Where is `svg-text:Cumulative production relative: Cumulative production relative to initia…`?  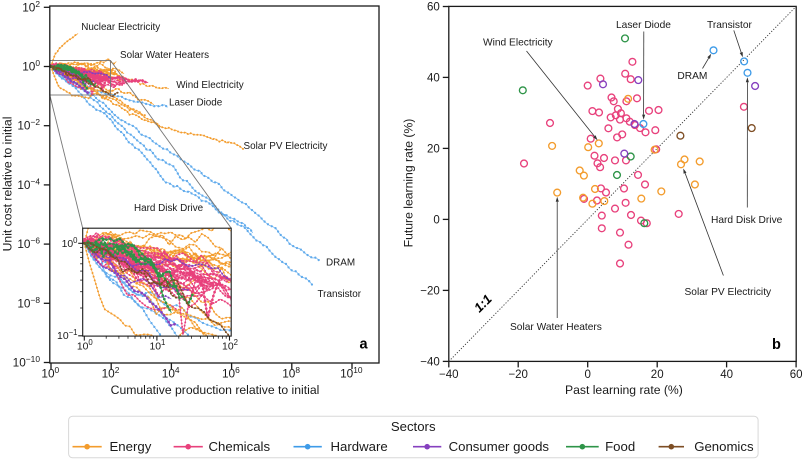 svg-text:Cumulative production relative: Cumulative production relative to initia… is located at coordinates (215, 390).